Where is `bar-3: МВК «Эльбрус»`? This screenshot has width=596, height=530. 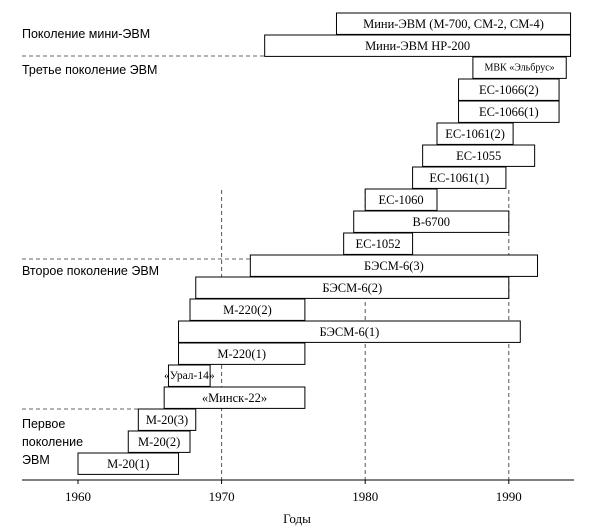
bar-3: МВК «Эльбрус» is located at coordinates (519, 67).